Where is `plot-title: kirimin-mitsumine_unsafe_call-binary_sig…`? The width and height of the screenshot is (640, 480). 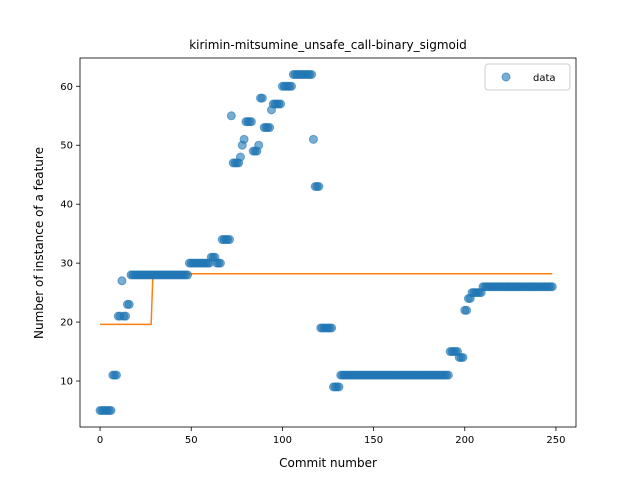 plot-title: kirimin-mitsumine_unsafe_call-binary_sig… is located at coordinates (328, 45).